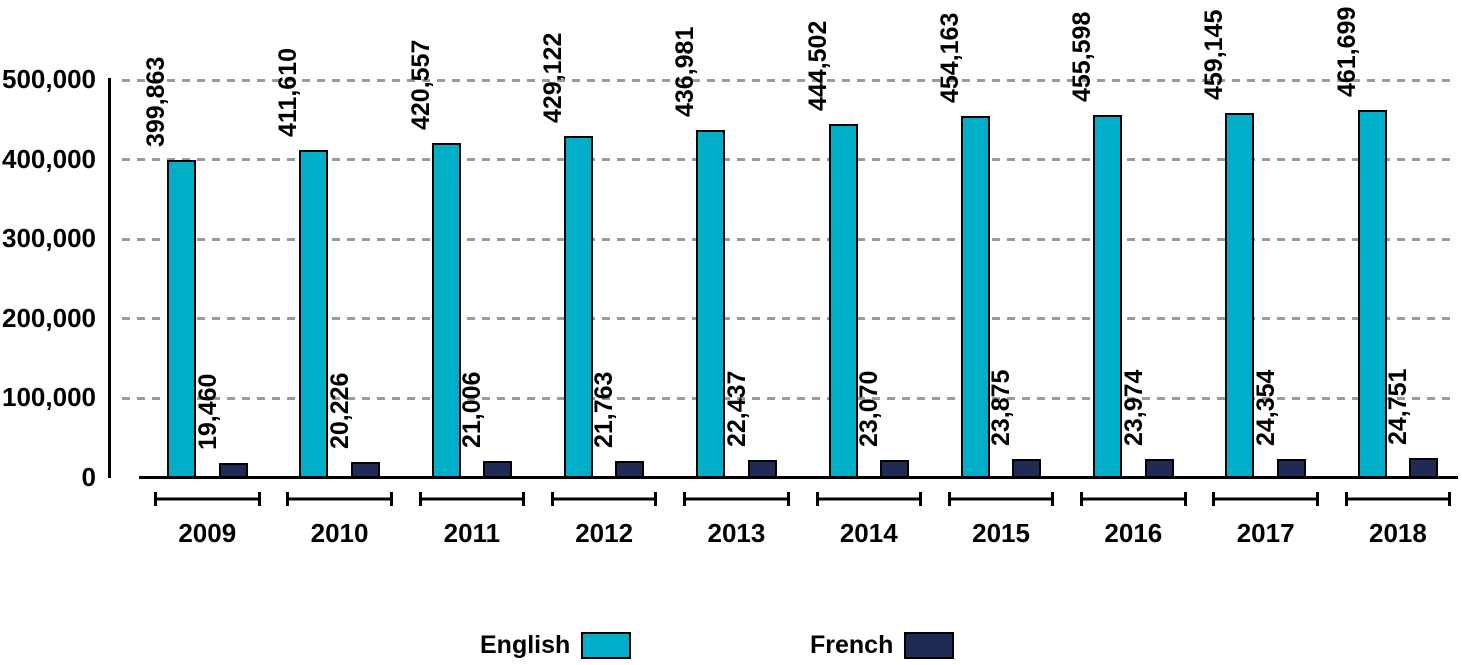  What do you see at coordinates (604, 409) in the screenshot?
I see `bar-value-label: 21,763` at bounding box center [604, 409].